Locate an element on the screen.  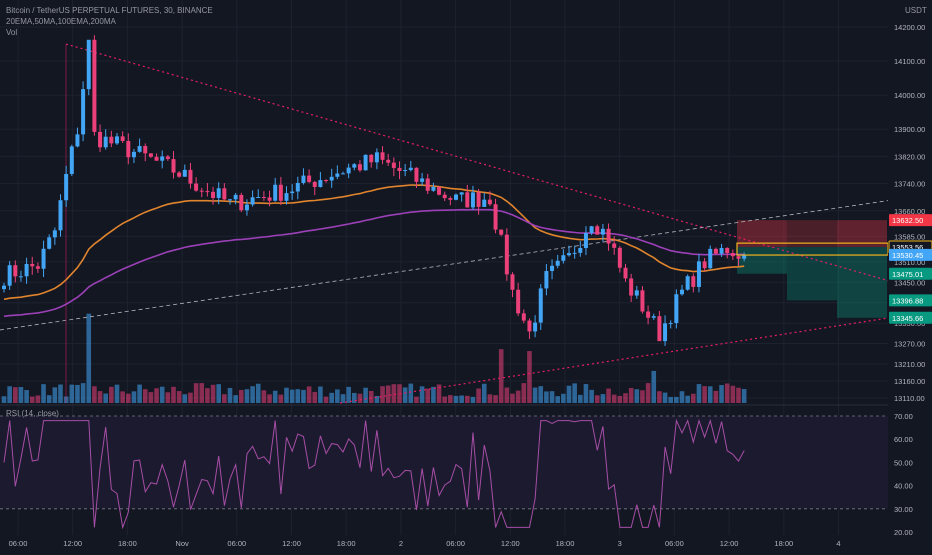
price-tick-label: 13660.00 is located at coordinates (909, 211).